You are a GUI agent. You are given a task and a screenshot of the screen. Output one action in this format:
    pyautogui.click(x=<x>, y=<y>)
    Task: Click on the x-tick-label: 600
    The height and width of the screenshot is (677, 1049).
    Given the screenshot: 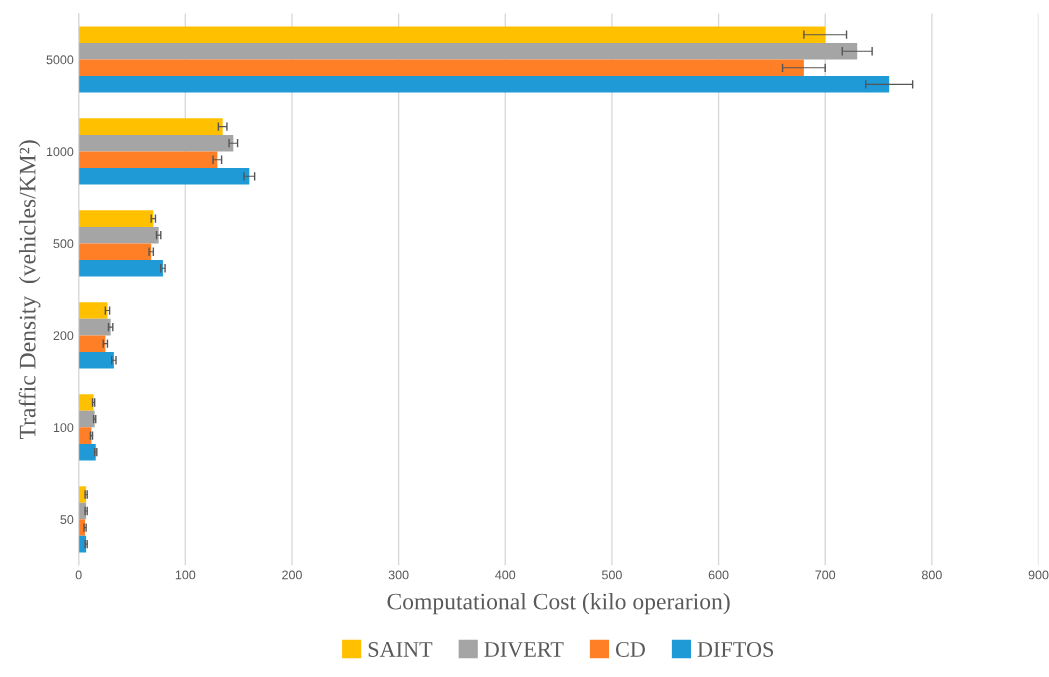 What is the action you would take?
    pyautogui.click(x=718, y=575)
    